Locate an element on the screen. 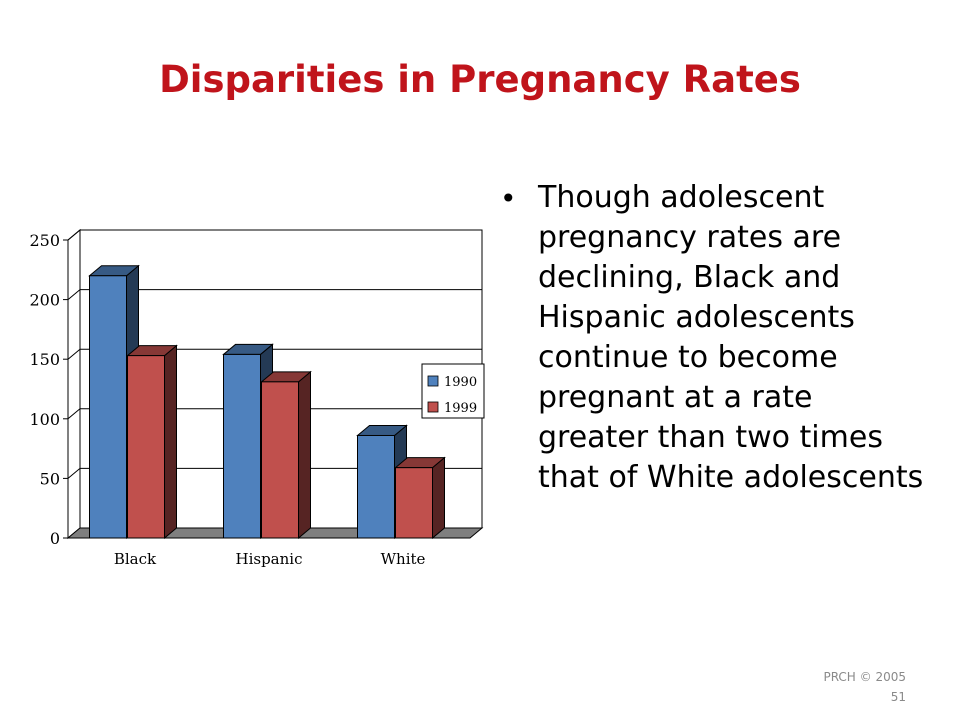 The image size is (960, 720). bar-white-1990 is located at coordinates (376, 486).